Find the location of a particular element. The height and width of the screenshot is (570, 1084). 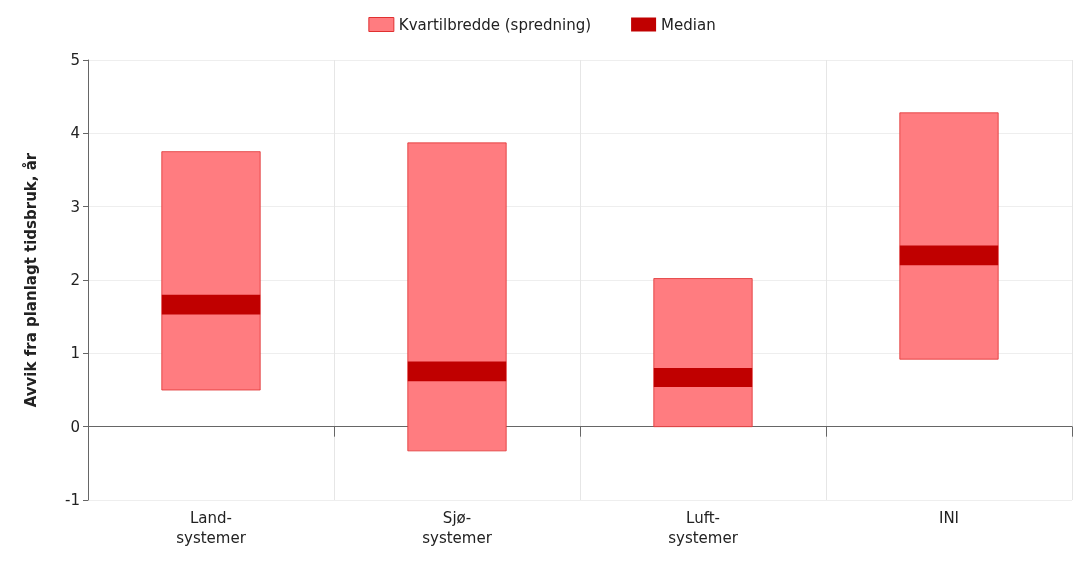

y-tick-label: 1 is located at coordinates (75, 353).